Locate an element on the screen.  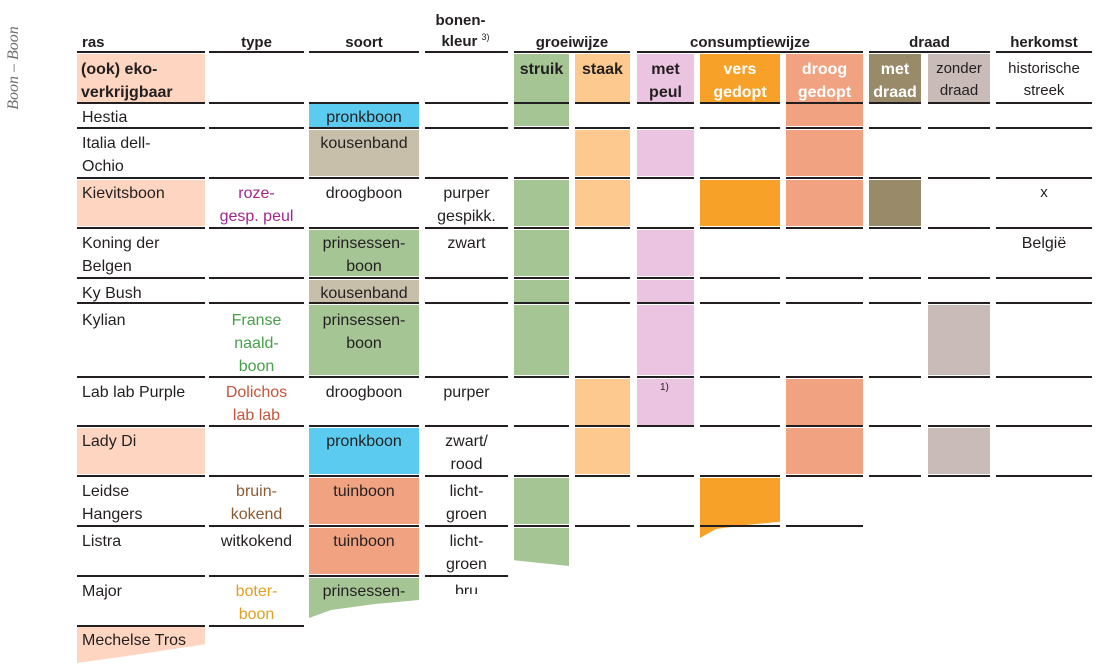
cell-type-line: Franse is located at coordinates (256, 320).